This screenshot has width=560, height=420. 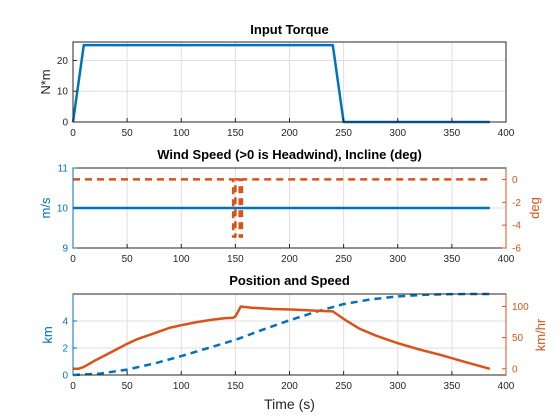 I want to click on y2-tick-label: -2, so click(x=516, y=203).